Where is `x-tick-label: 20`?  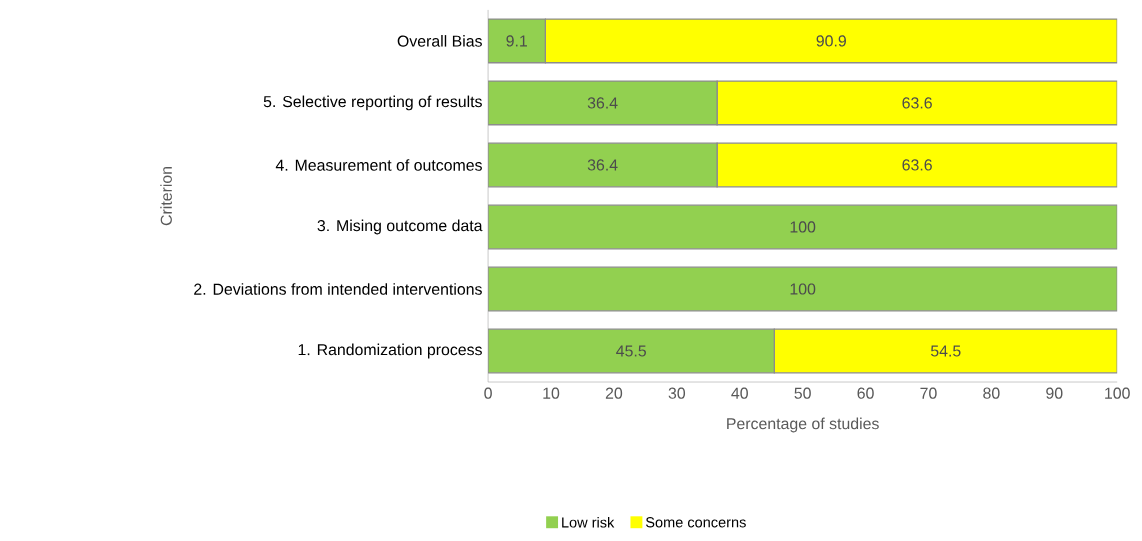 x-tick-label: 20 is located at coordinates (614, 393).